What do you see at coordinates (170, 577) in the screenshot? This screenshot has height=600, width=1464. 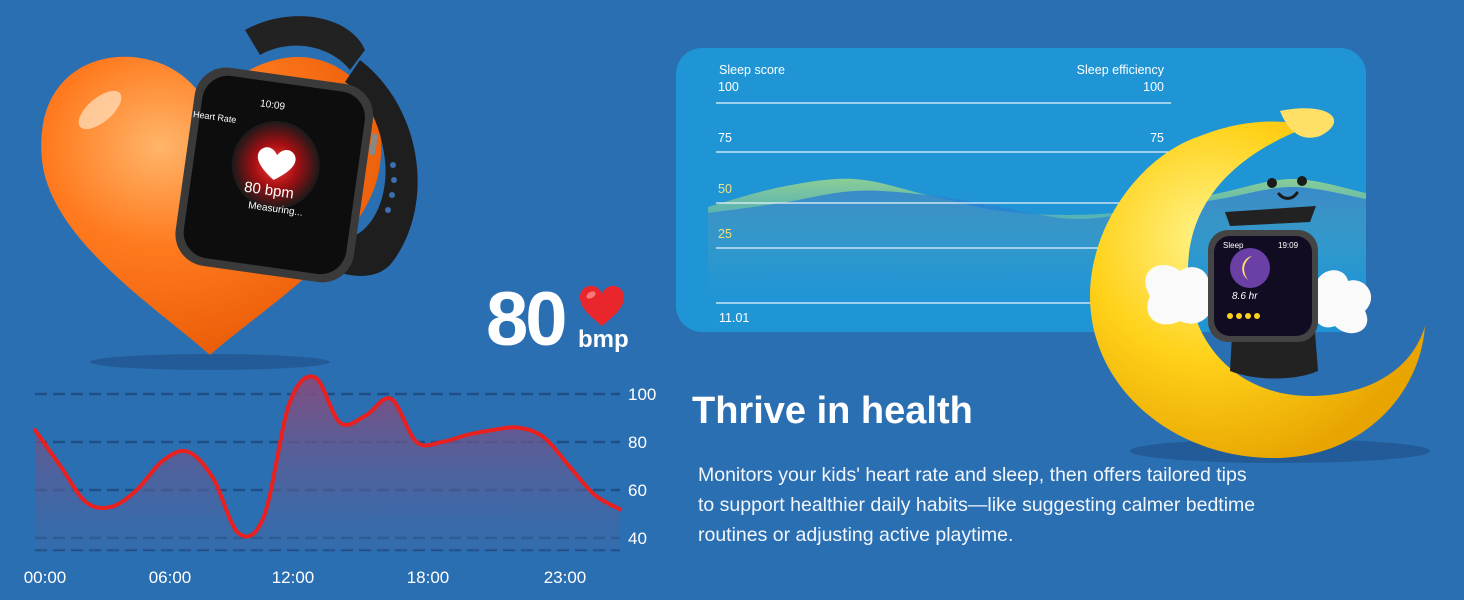 I see `hr-x-tick: 06:00` at bounding box center [170, 577].